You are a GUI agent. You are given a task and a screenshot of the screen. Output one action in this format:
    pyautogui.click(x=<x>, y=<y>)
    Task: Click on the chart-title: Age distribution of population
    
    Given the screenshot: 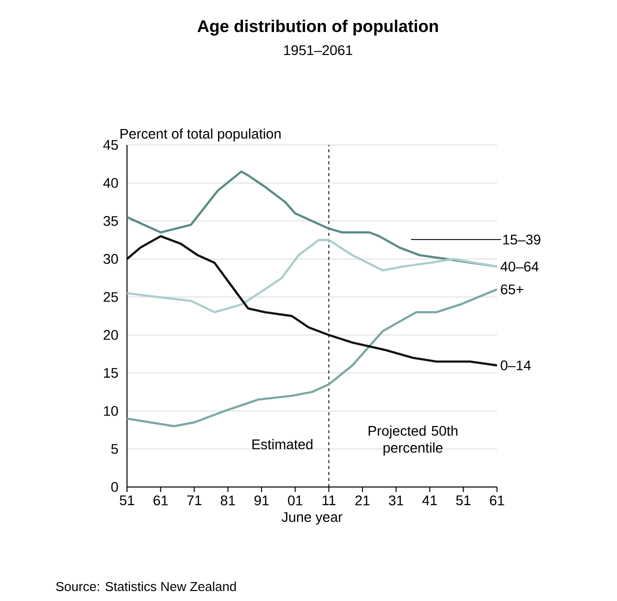 What is the action you would take?
    pyautogui.click(x=318, y=28)
    